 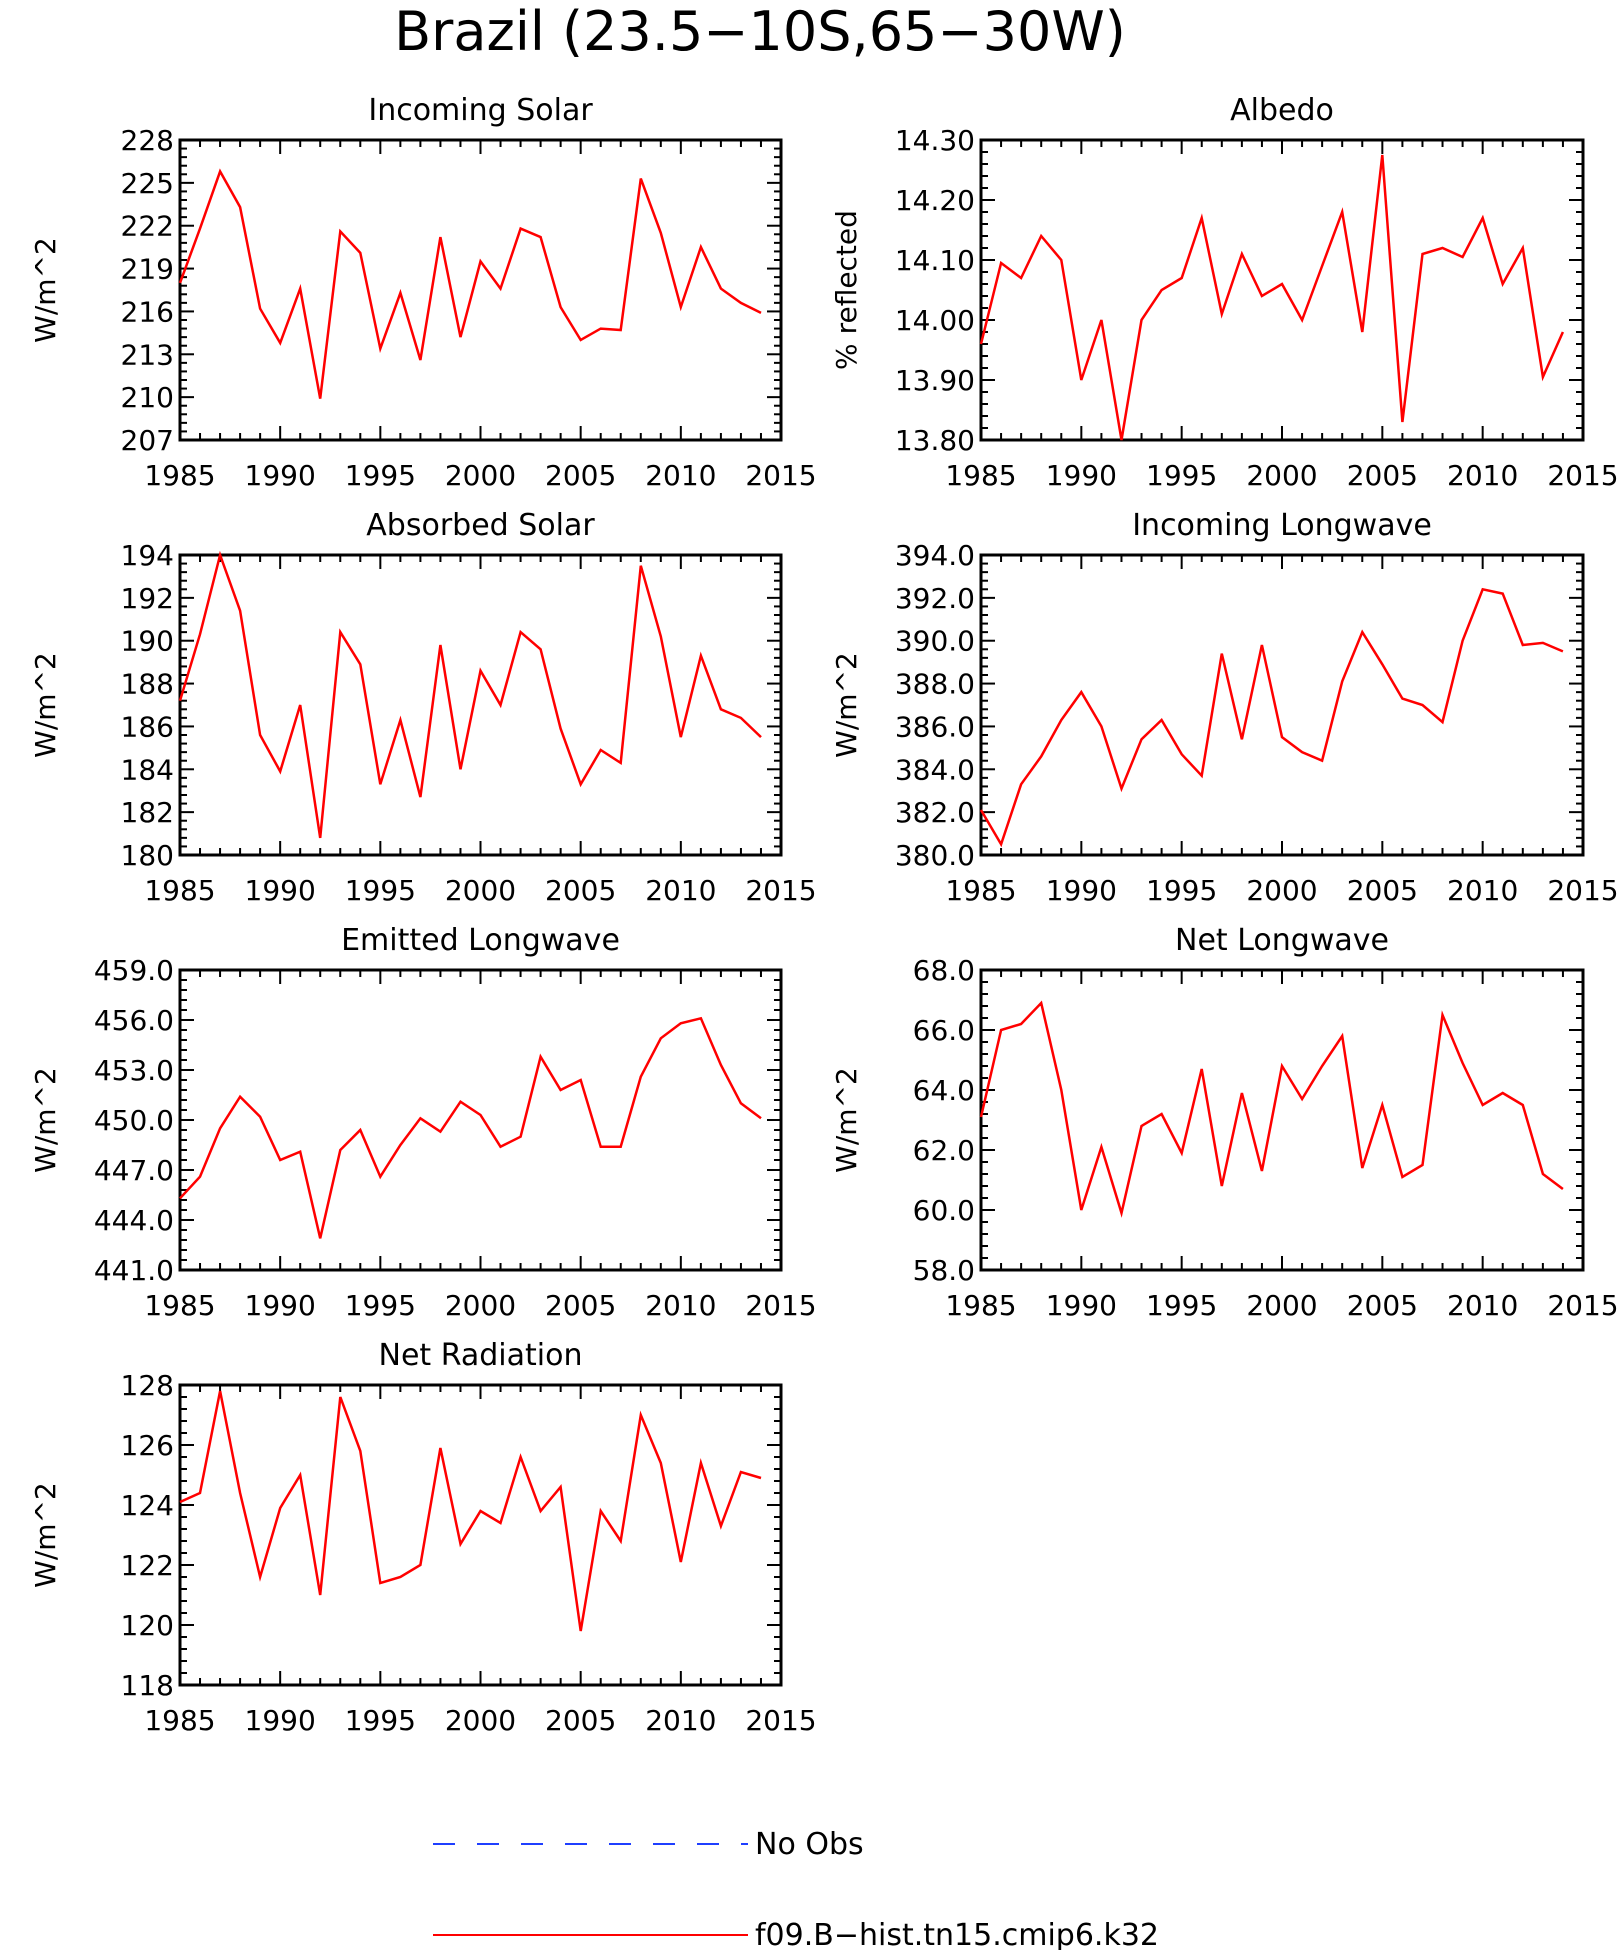 I want to click on legend-label-model: f09.B−hist.tn15.cmip6.k32, so click(x=957, y=1934).